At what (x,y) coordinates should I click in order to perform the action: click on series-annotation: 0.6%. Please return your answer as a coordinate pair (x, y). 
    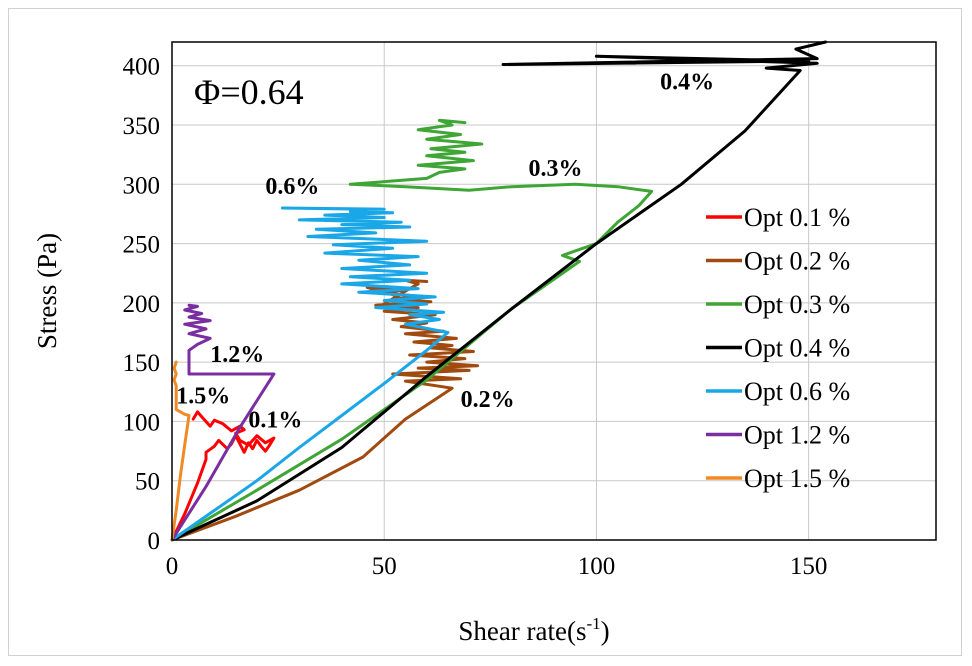
    Looking at the image, I should click on (292, 187).